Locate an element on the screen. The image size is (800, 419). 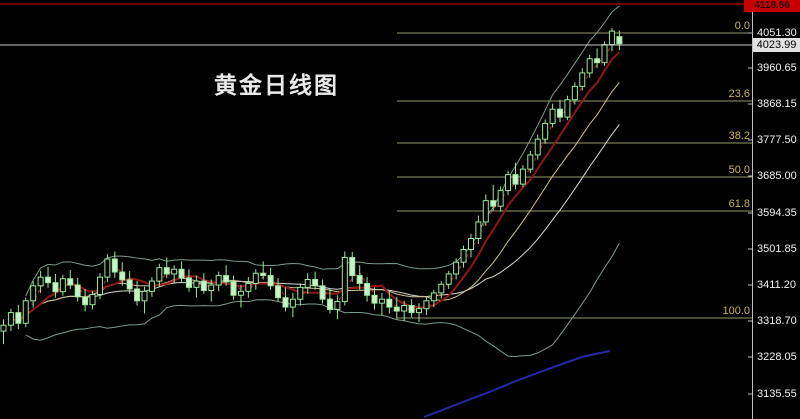
fib-level-label: 23.6 is located at coordinates (739, 94).